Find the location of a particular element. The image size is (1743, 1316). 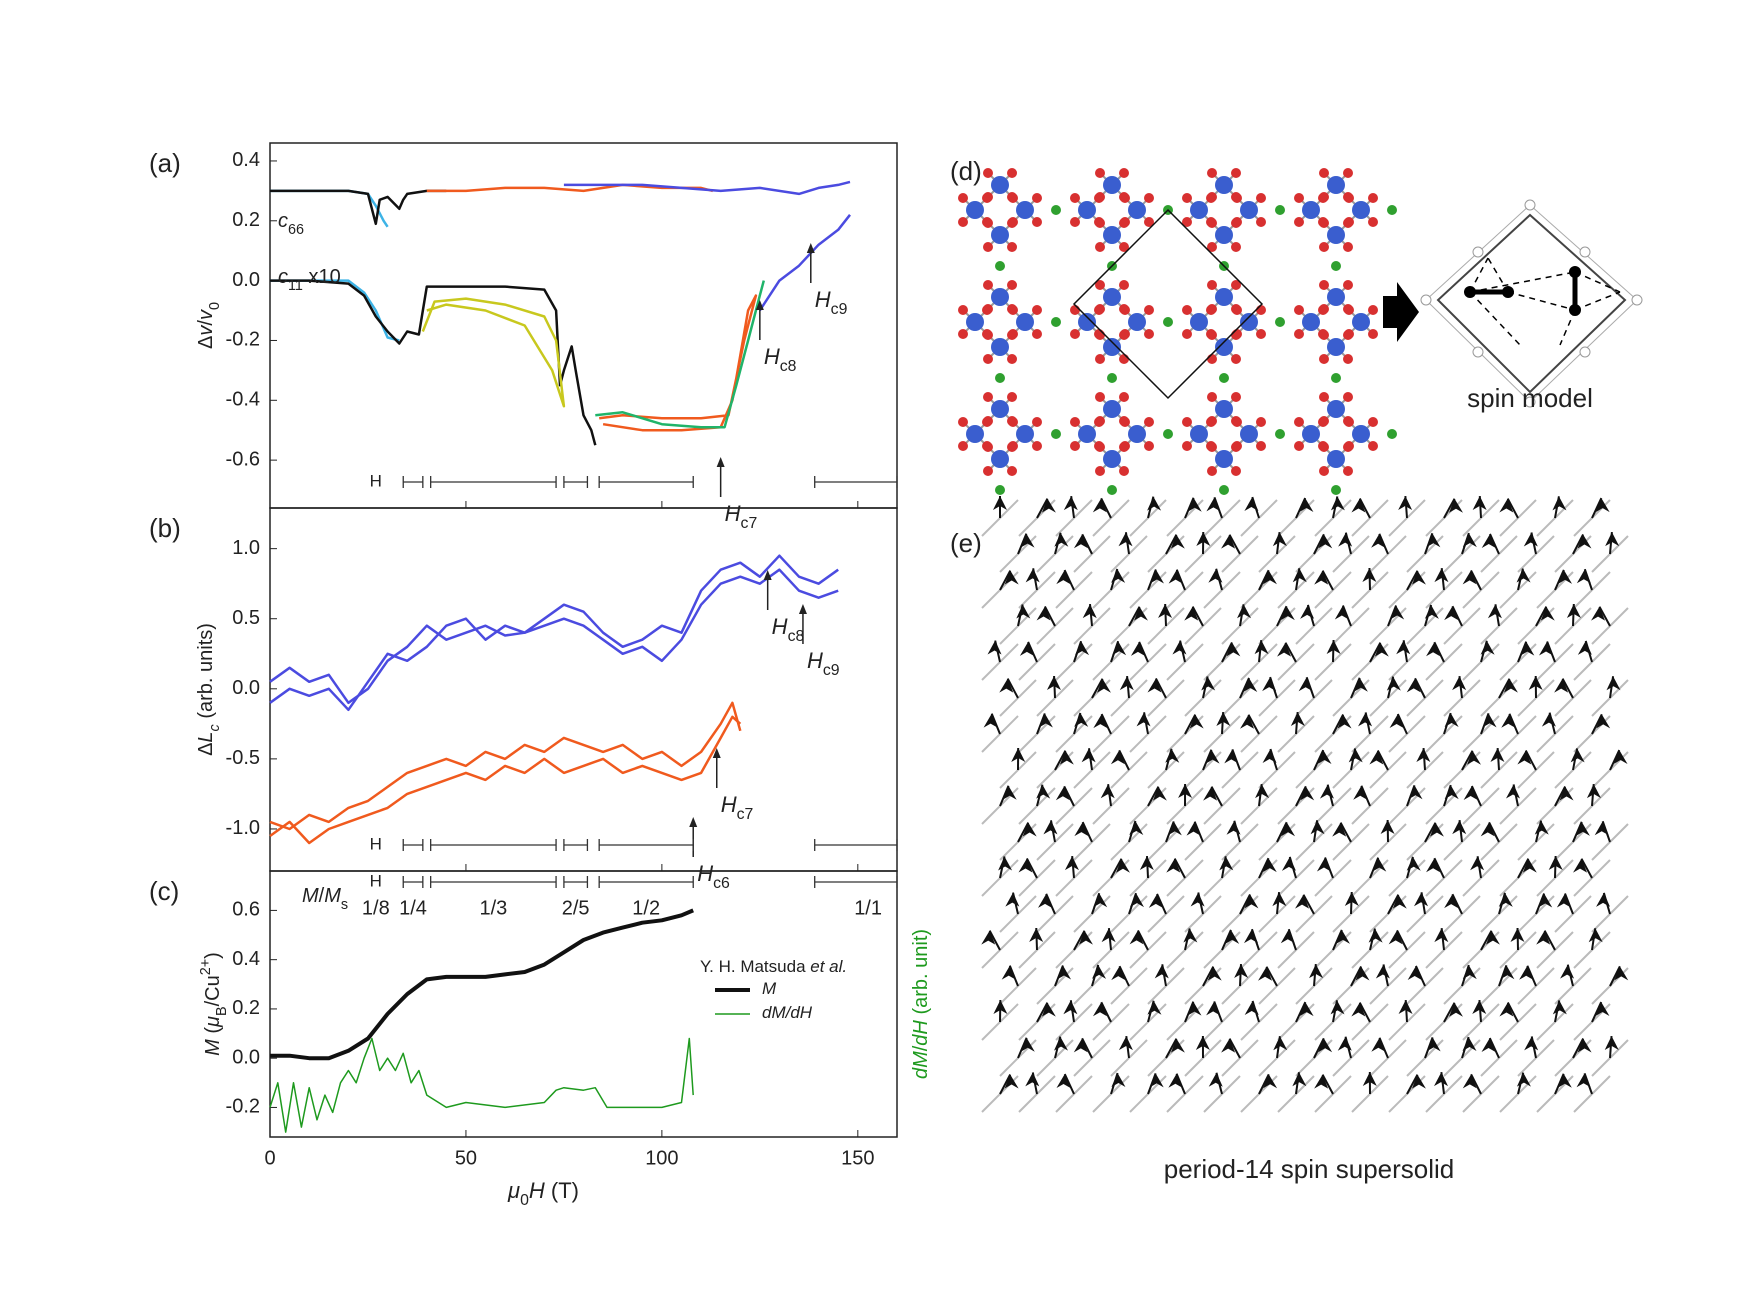

panel-label: (d) is located at coordinates (966, 171).